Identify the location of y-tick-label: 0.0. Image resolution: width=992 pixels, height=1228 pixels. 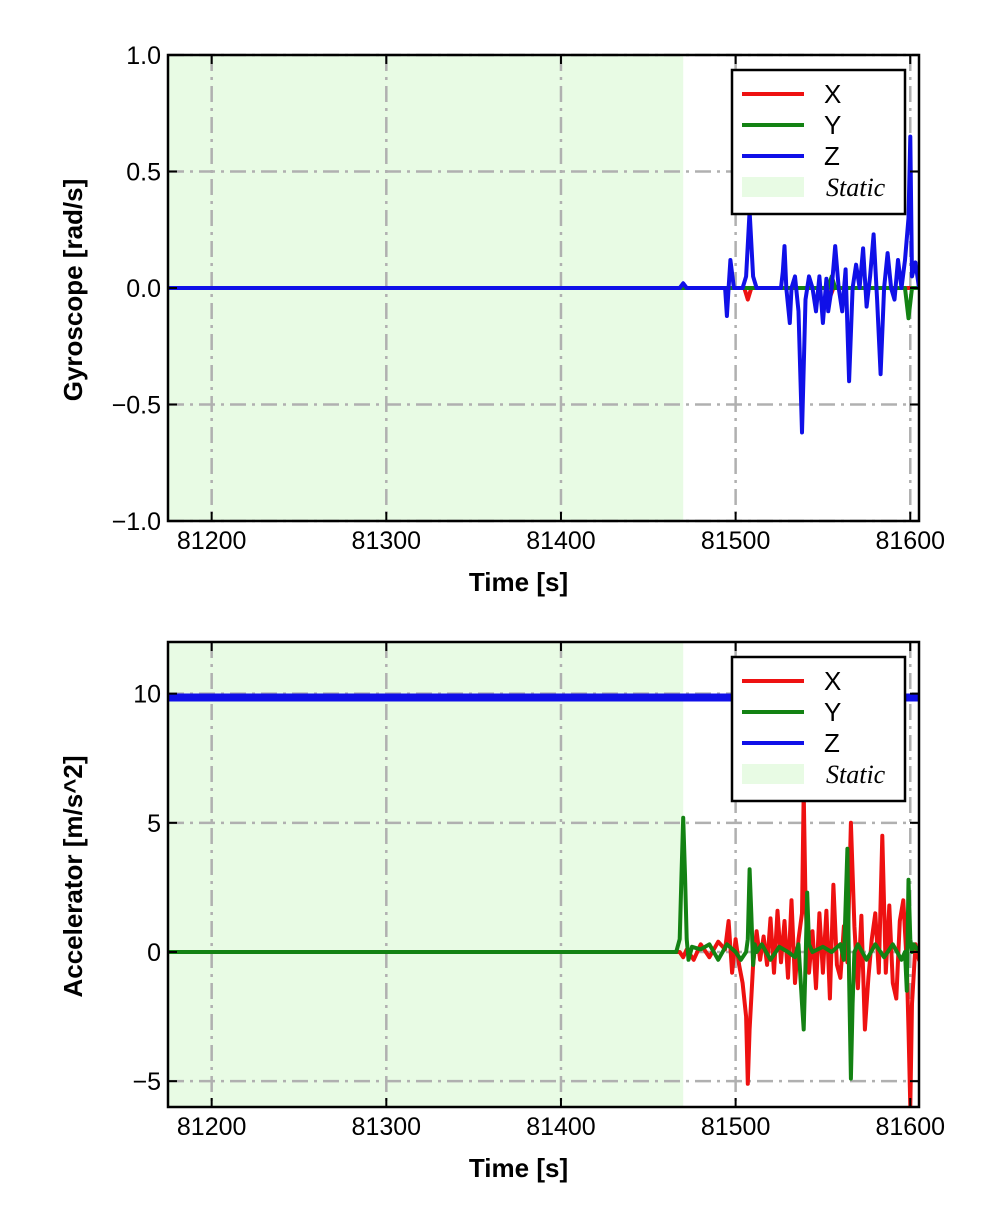
(143, 289).